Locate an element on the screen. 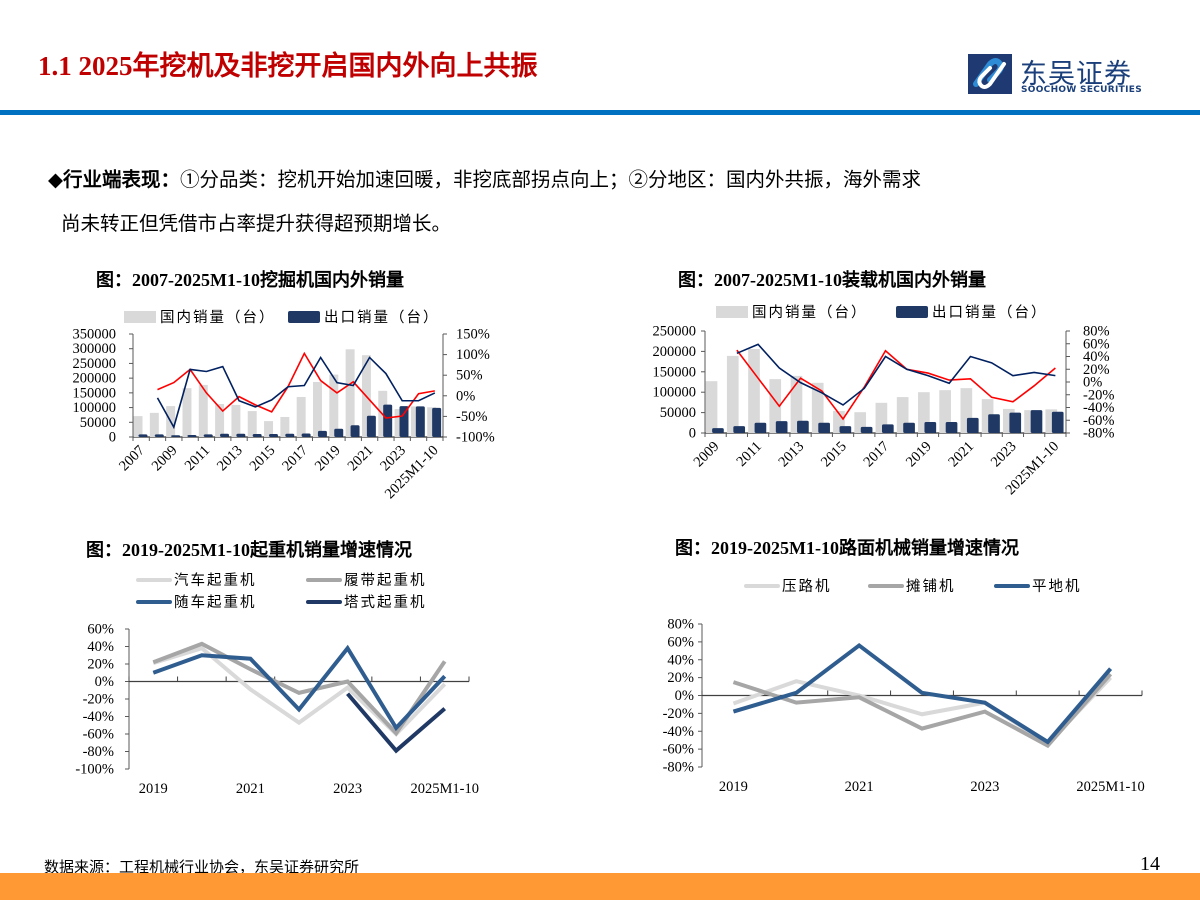 The height and width of the screenshot is (900, 1200). page-title: 1.1 2025年挖机及非挖开启国内外向上共振 is located at coordinates (288, 66).